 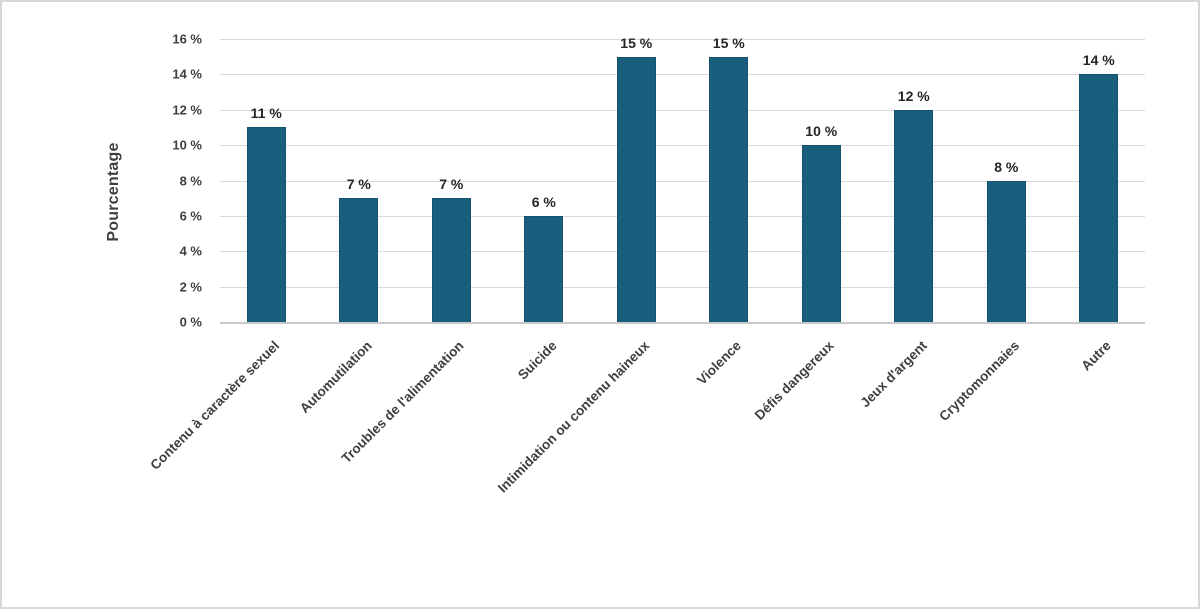 What do you see at coordinates (190, 287) in the screenshot?
I see `y-tick-label: 2 %` at bounding box center [190, 287].